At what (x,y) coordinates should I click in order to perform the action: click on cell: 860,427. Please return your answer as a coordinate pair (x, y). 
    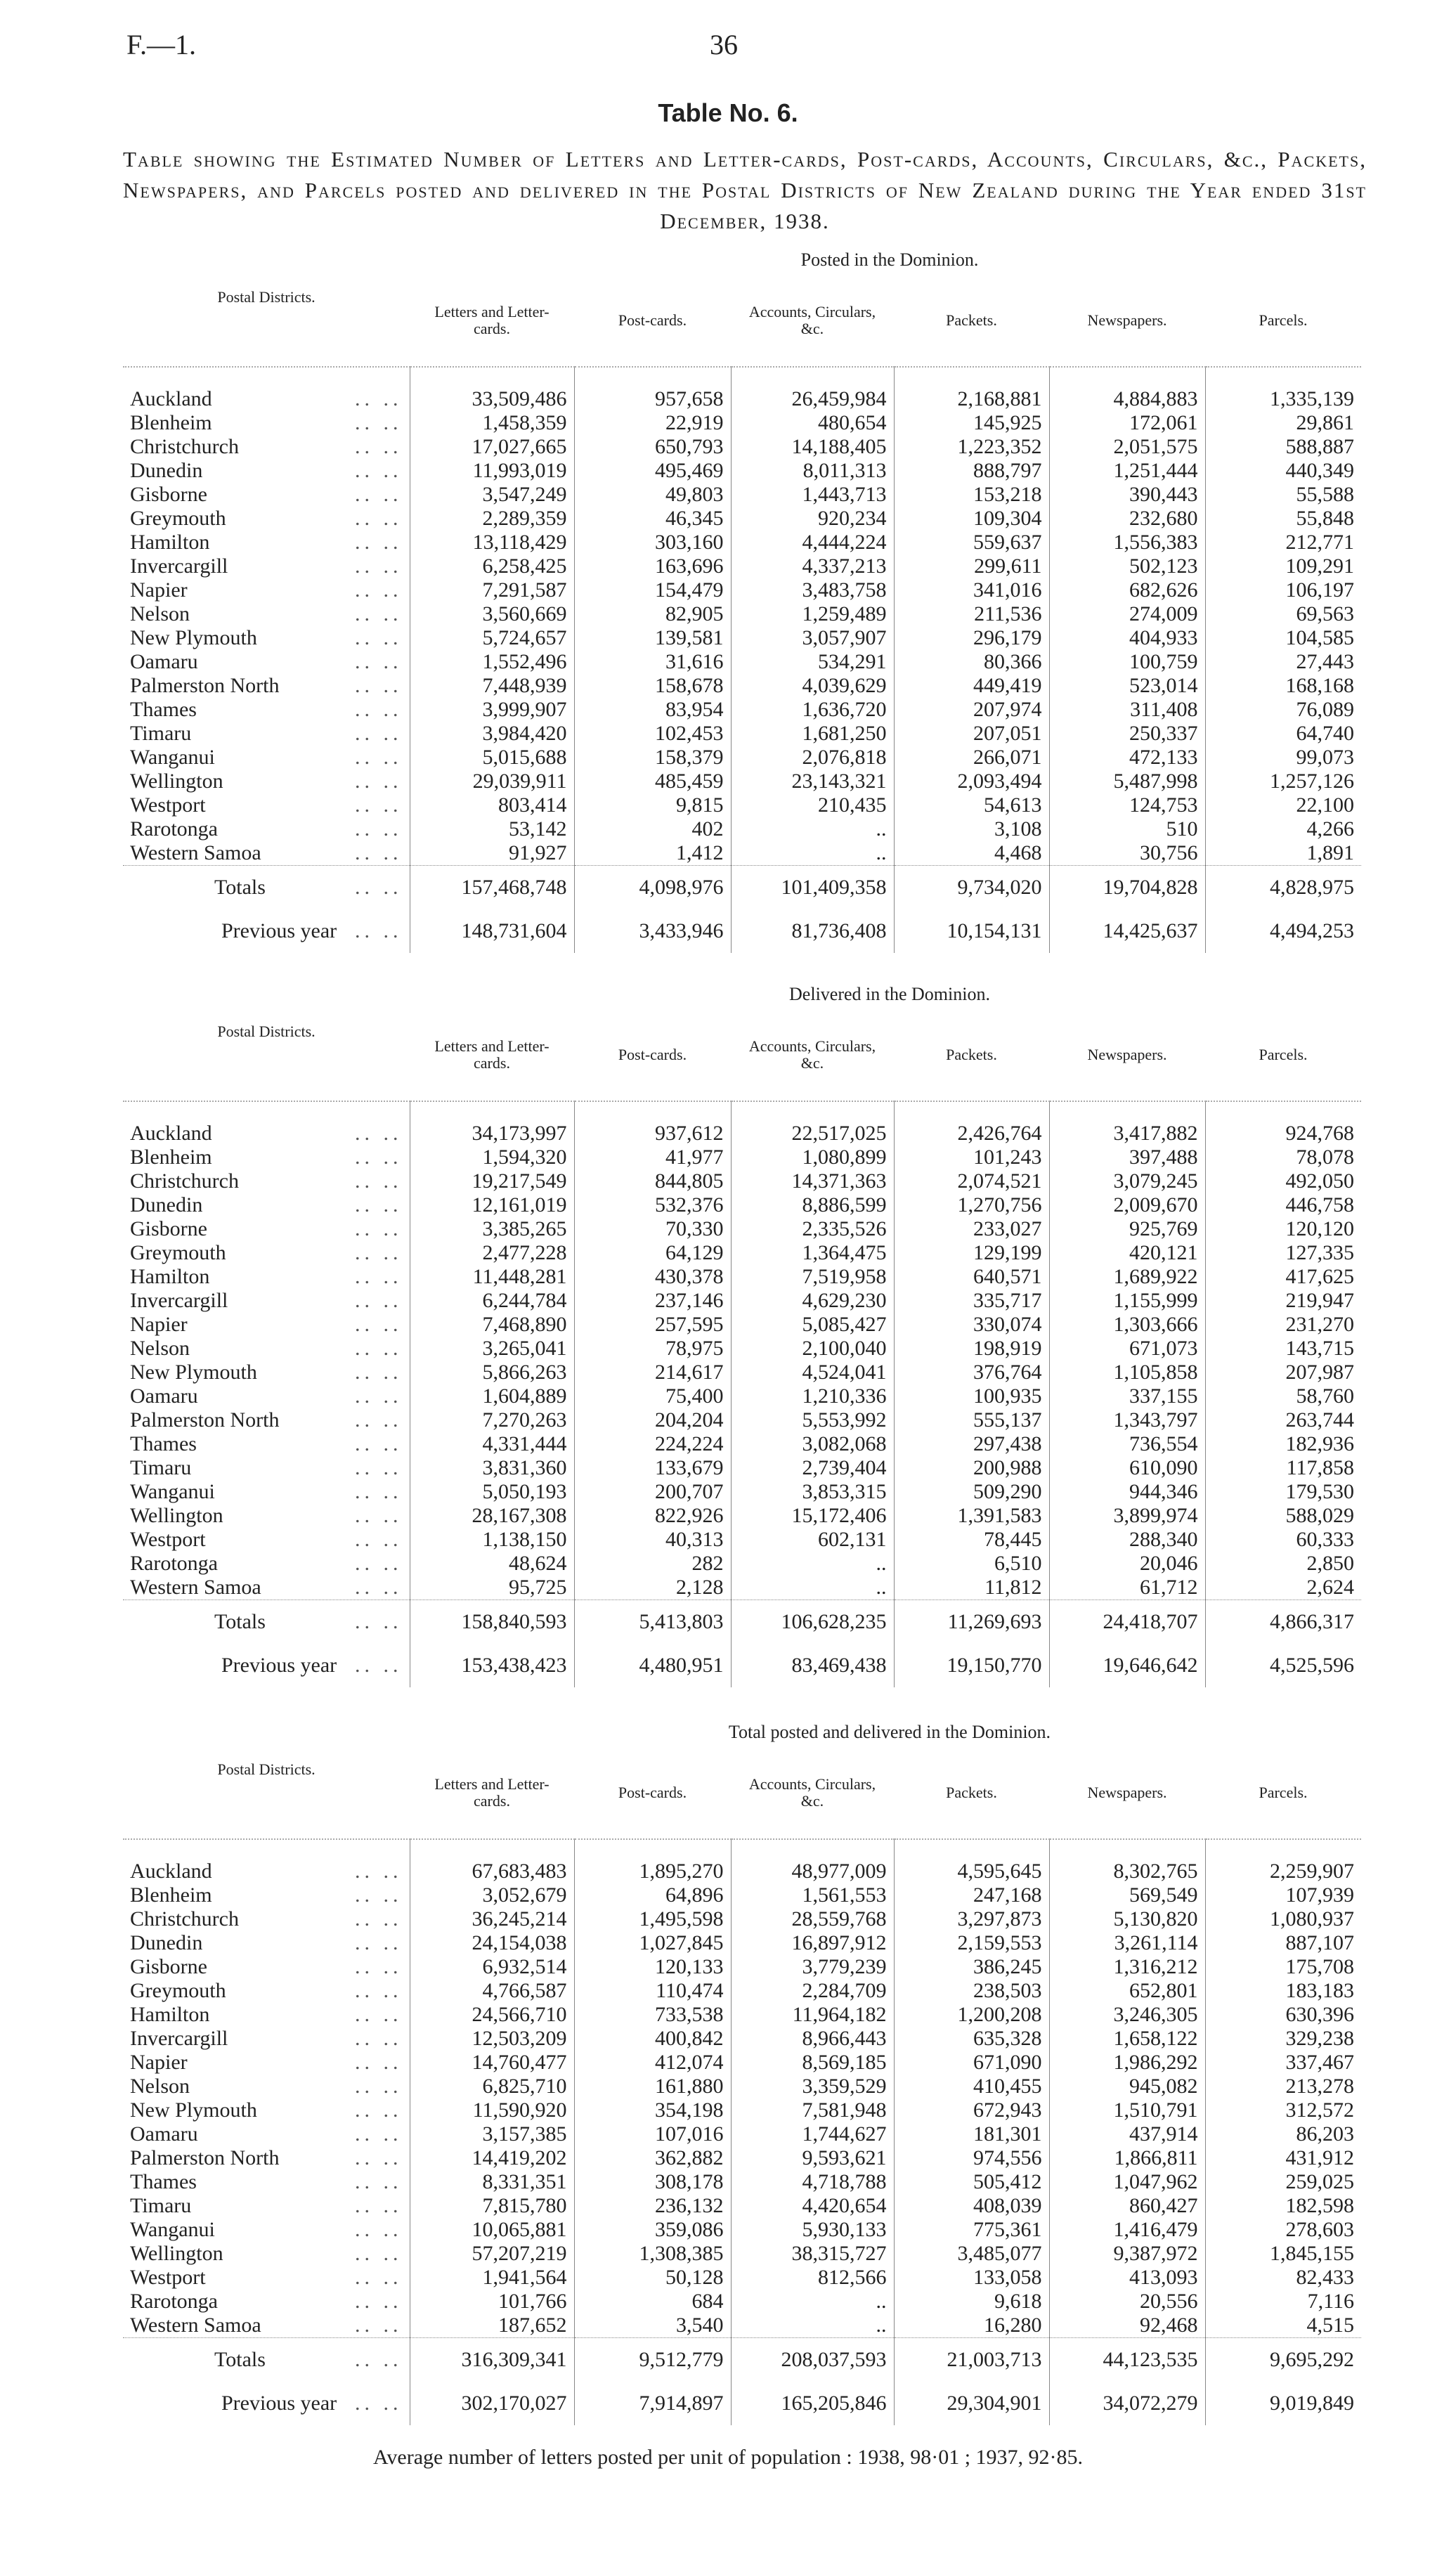
    Looking at the image, I should click on (1126, 2206).